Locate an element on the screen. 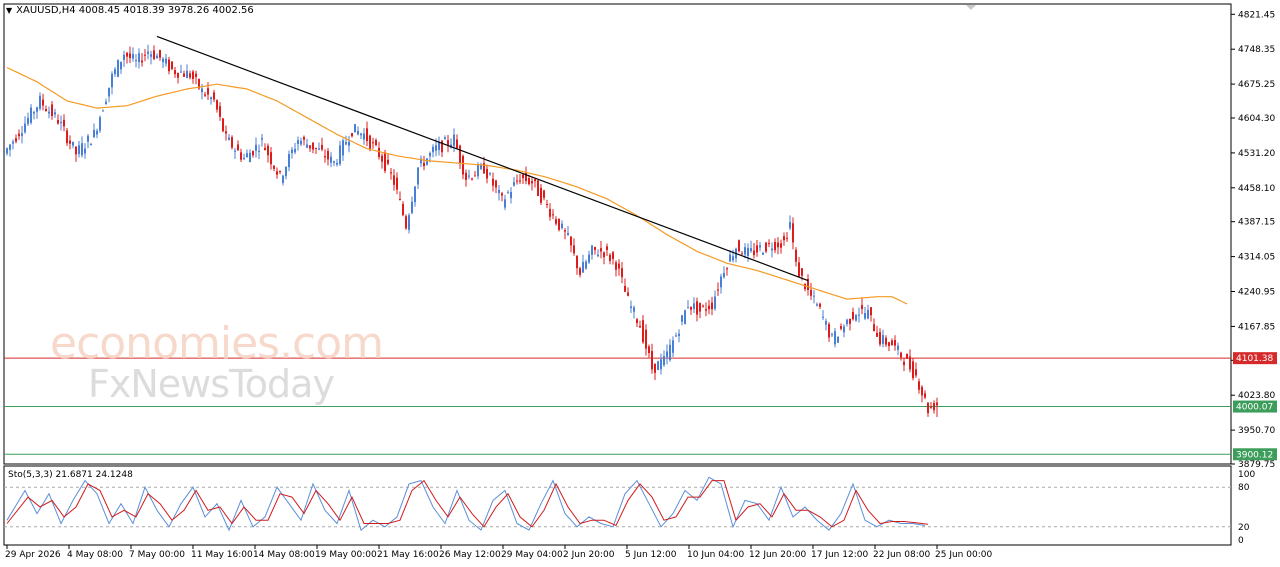 The width and height of the screenshot is (1280, 567). resistance-badge-label: 4101.38 is located at coordinates (1254, 359).